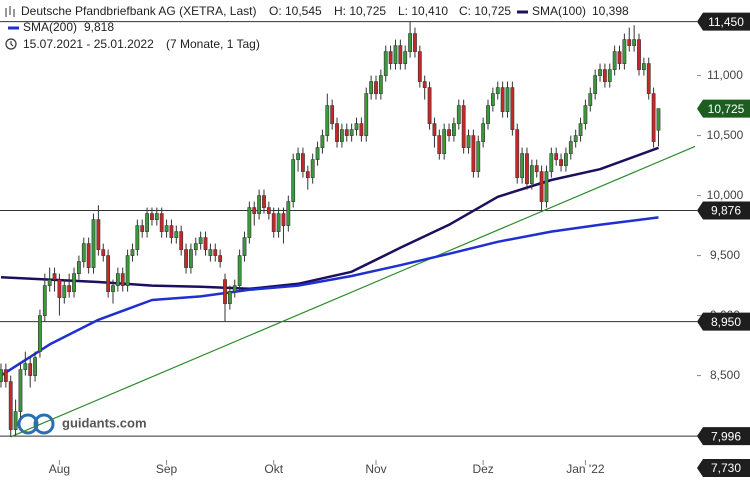 This screenshot has height=480, width=750. What do you see at coordinates (482, 469) in the screenshot?
I see `x-tick-label: Dez` at bounding box center [482, 469].